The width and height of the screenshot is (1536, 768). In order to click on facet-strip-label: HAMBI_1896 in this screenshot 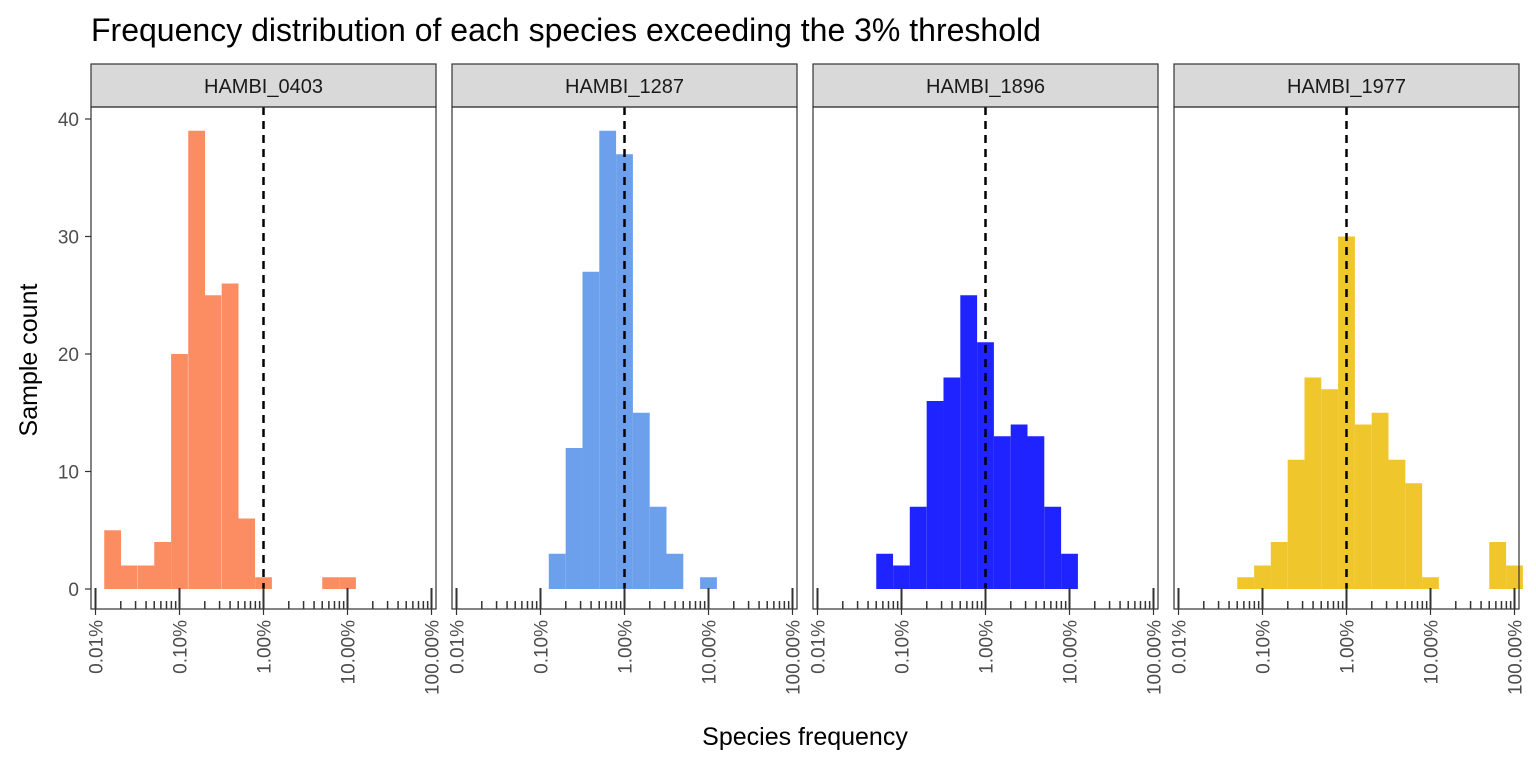, I will do `click(985, 87)`.